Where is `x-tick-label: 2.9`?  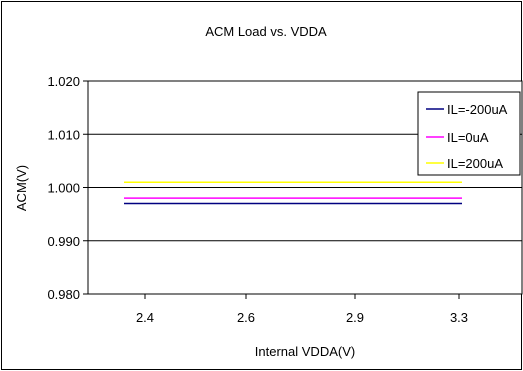
x-tick-label: 2.9 is located at coordinates (355, 317).